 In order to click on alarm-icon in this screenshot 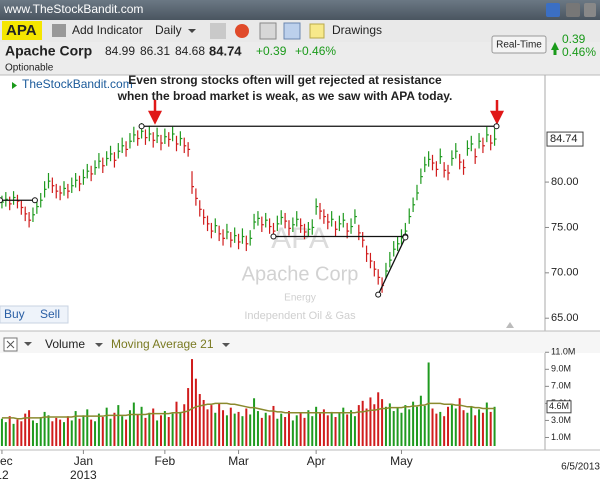, I will do `click(242, 31)`.